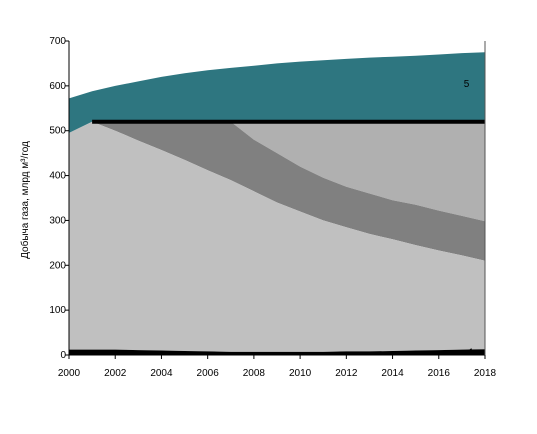  Describe the element at coordinates (57, 41) in the screenshot. I see `y-tick-label: 700` at that location.